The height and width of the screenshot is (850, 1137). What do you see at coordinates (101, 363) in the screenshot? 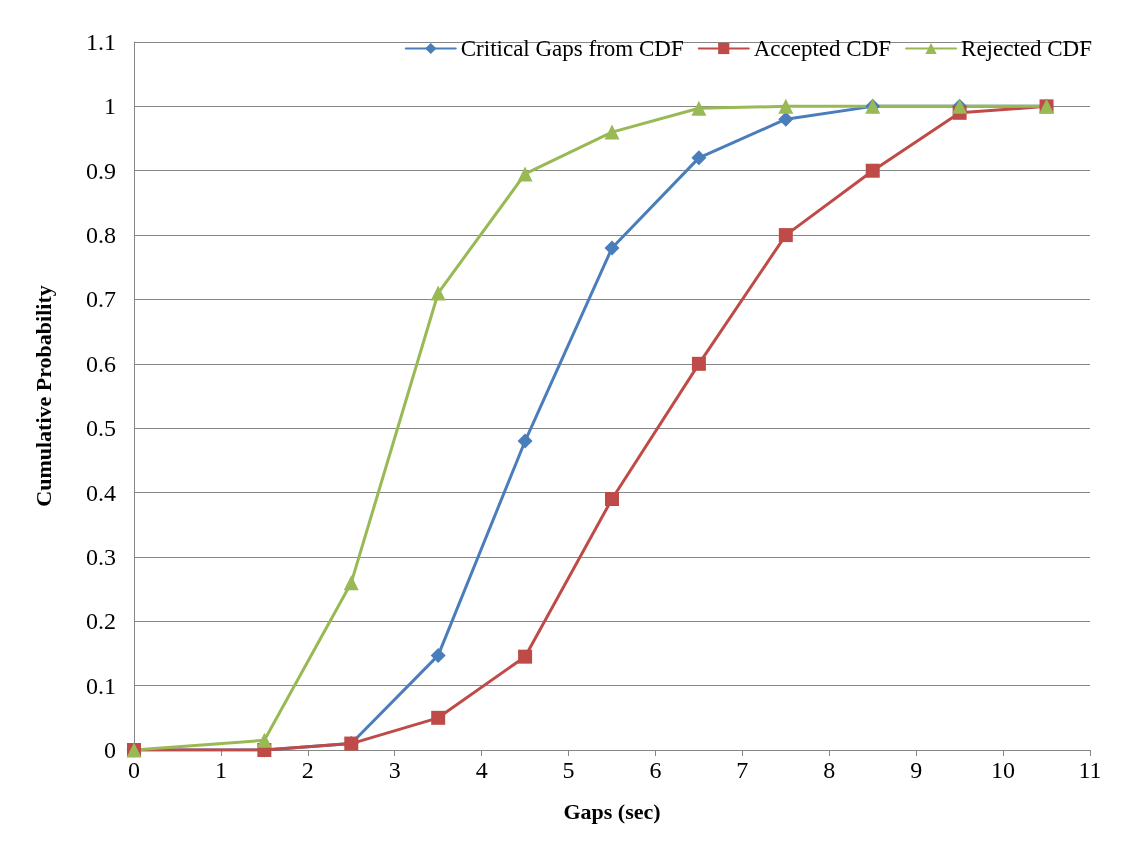
I see `y-tick-label: 0.6` at bounding box center [101, 363].